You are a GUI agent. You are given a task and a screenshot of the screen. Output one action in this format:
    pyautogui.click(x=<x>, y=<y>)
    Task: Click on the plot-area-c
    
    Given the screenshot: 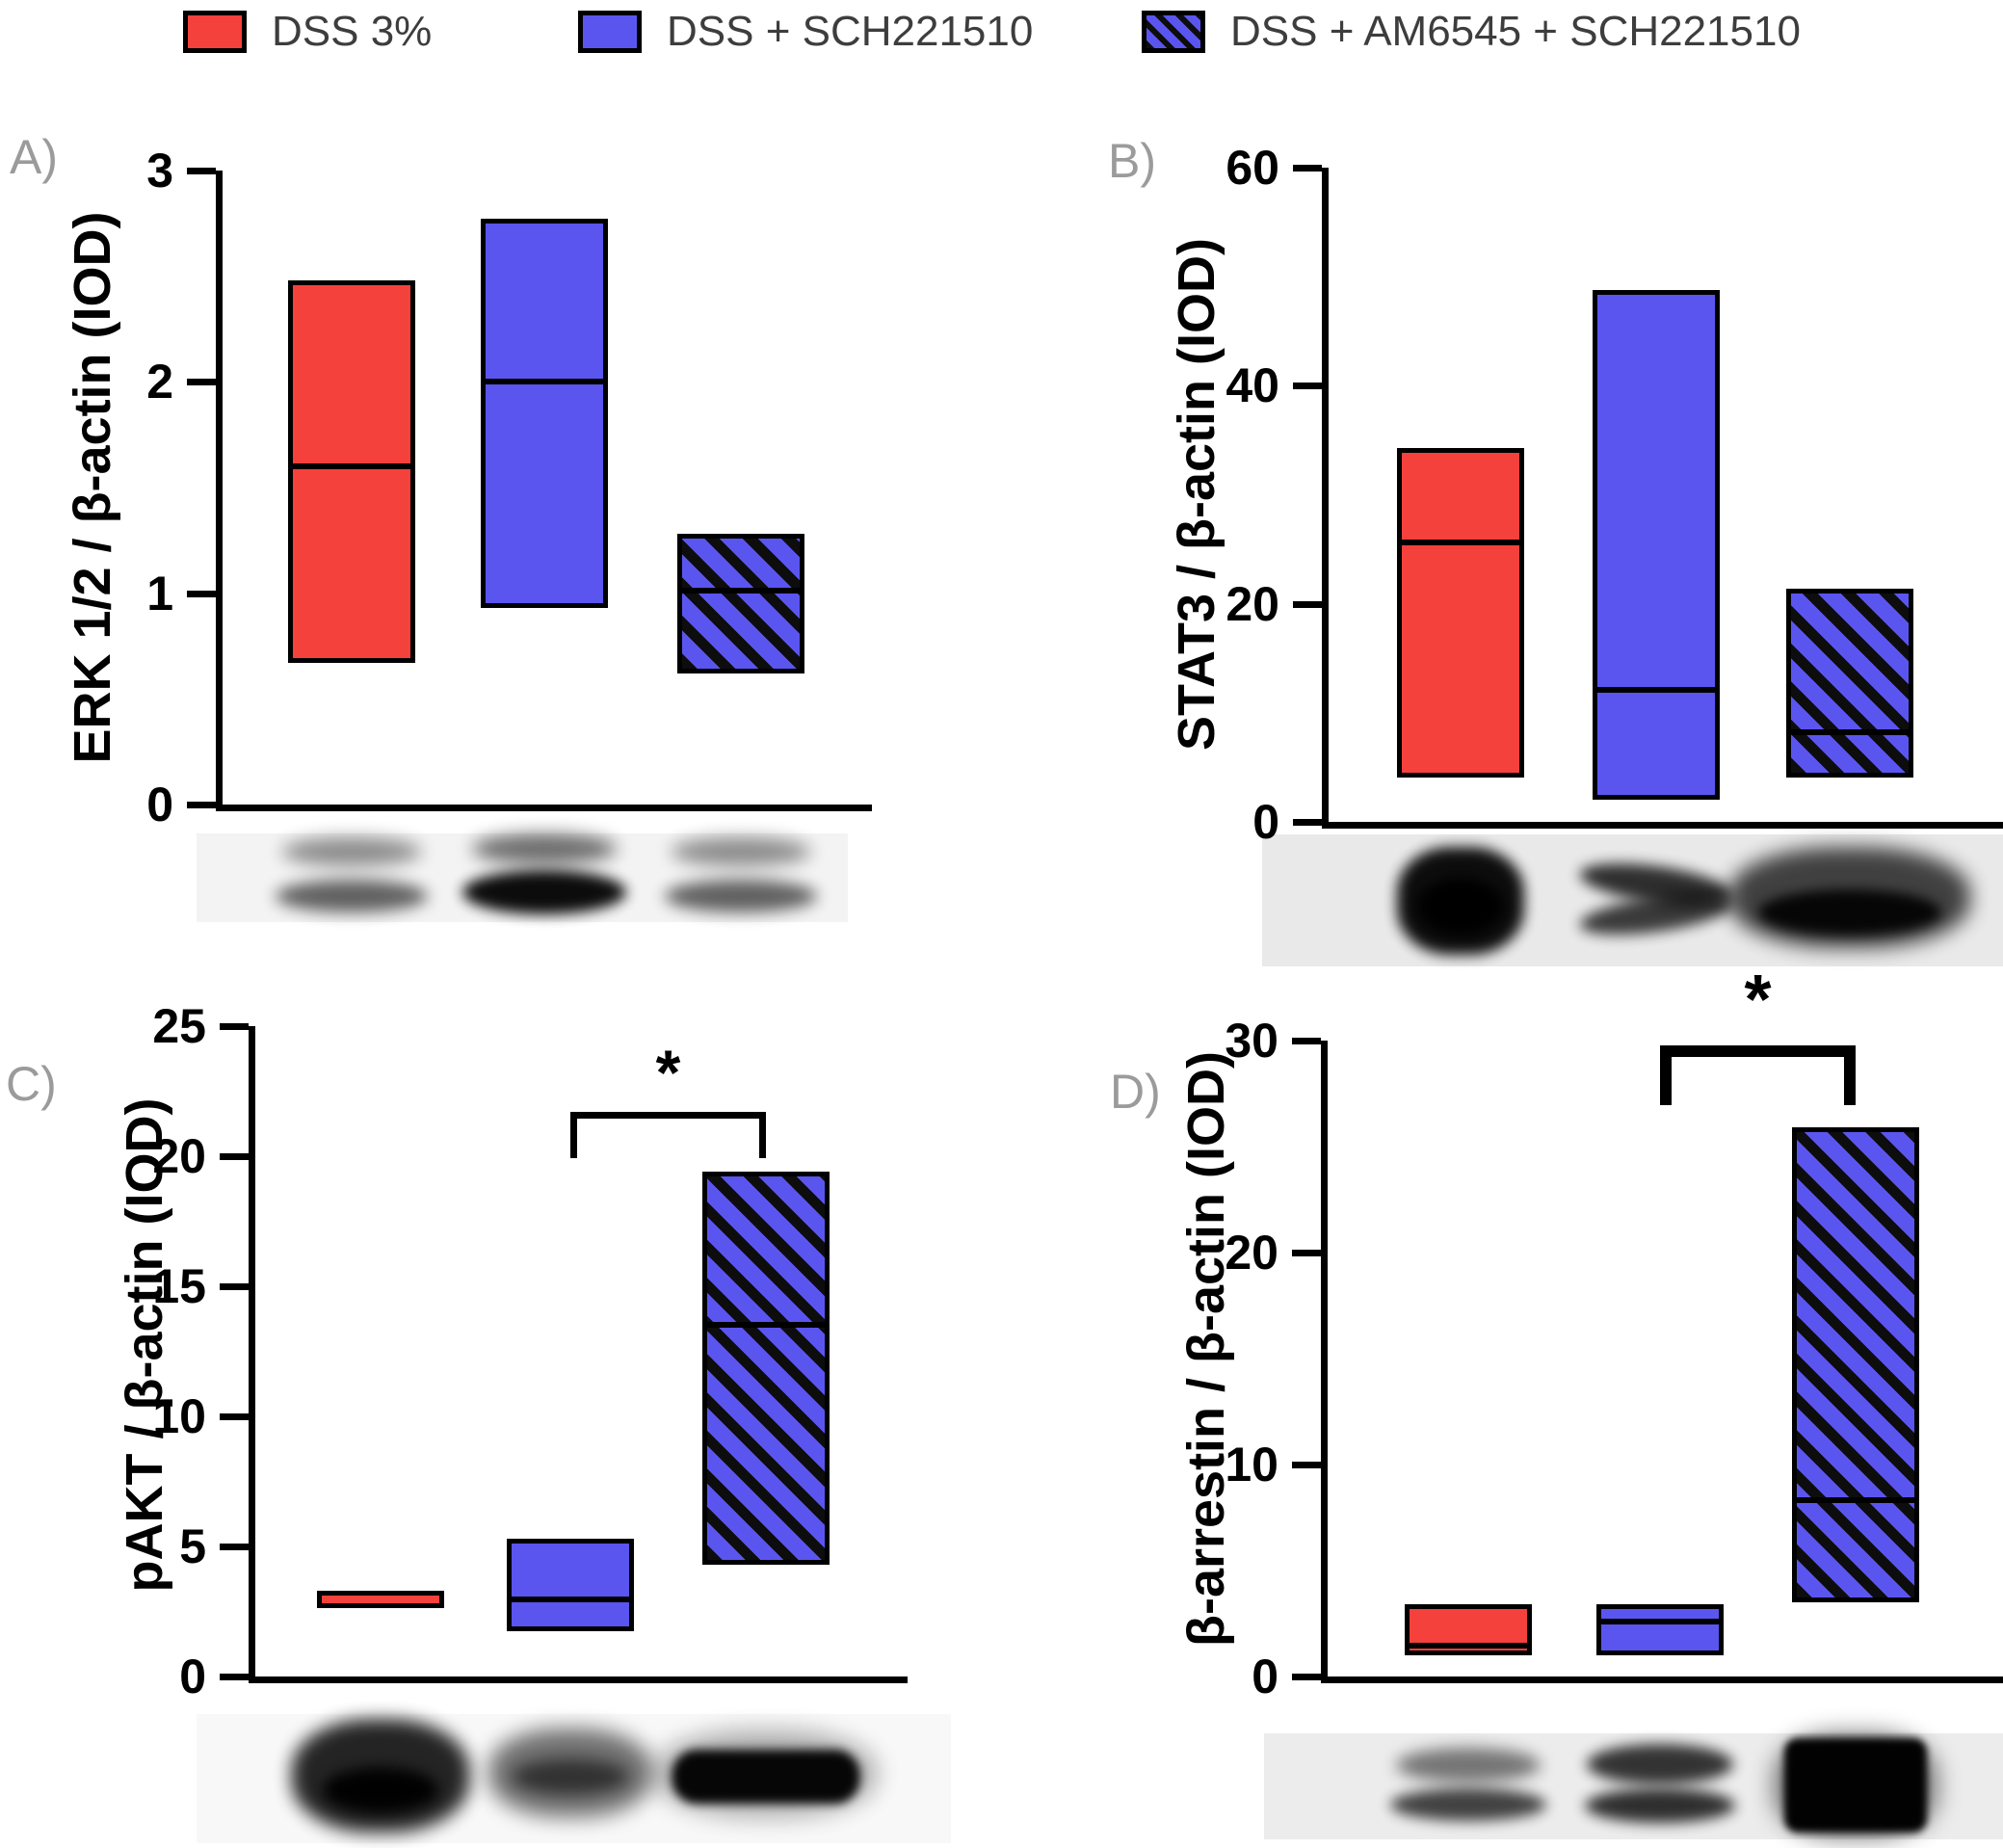 What is the action you would take?
    pyautogui.click(x=581, y=1351)
    